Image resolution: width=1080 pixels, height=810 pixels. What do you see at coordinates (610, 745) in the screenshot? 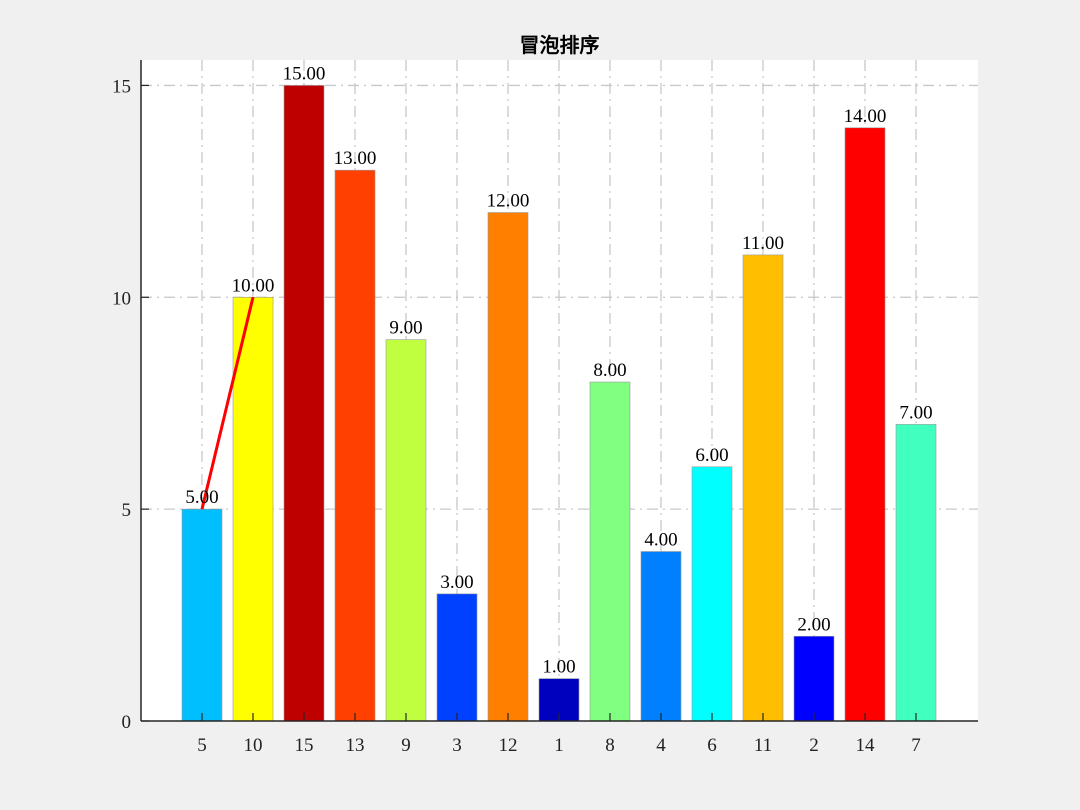
I see `x-tick-label: 8` at bounding box center [610, 745].